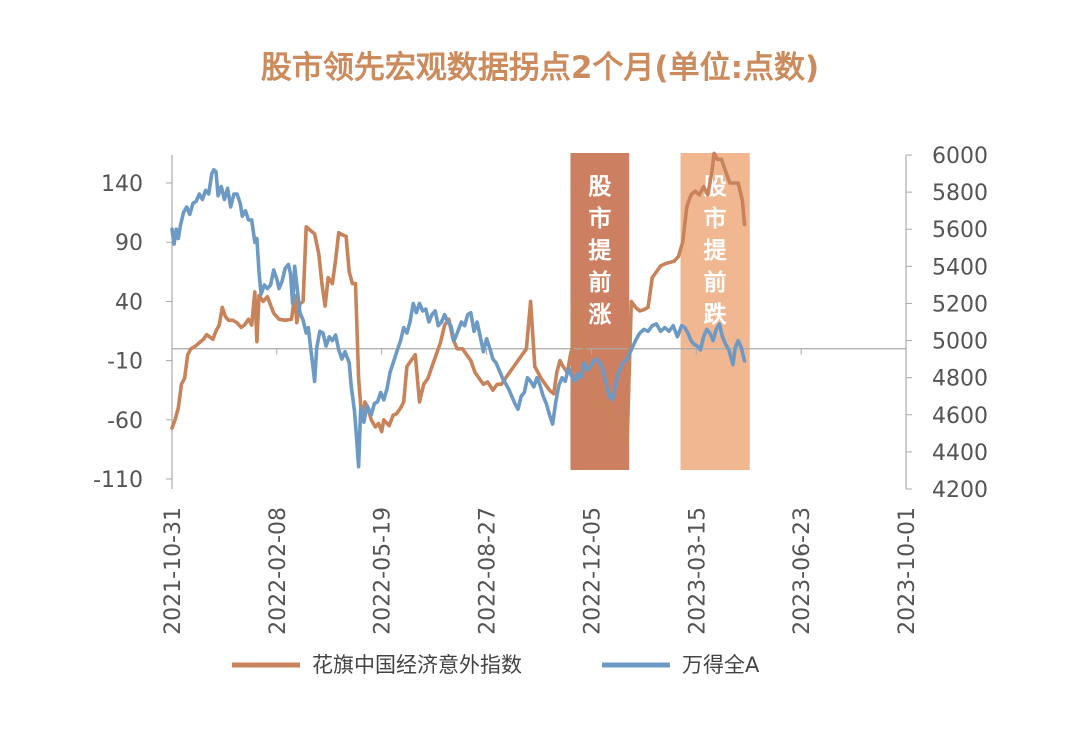  What do you see at coordinates (278, 571) in the screenshot?
I see `x-tick-label: 2022-02-08` at bounding box center [278, 571].